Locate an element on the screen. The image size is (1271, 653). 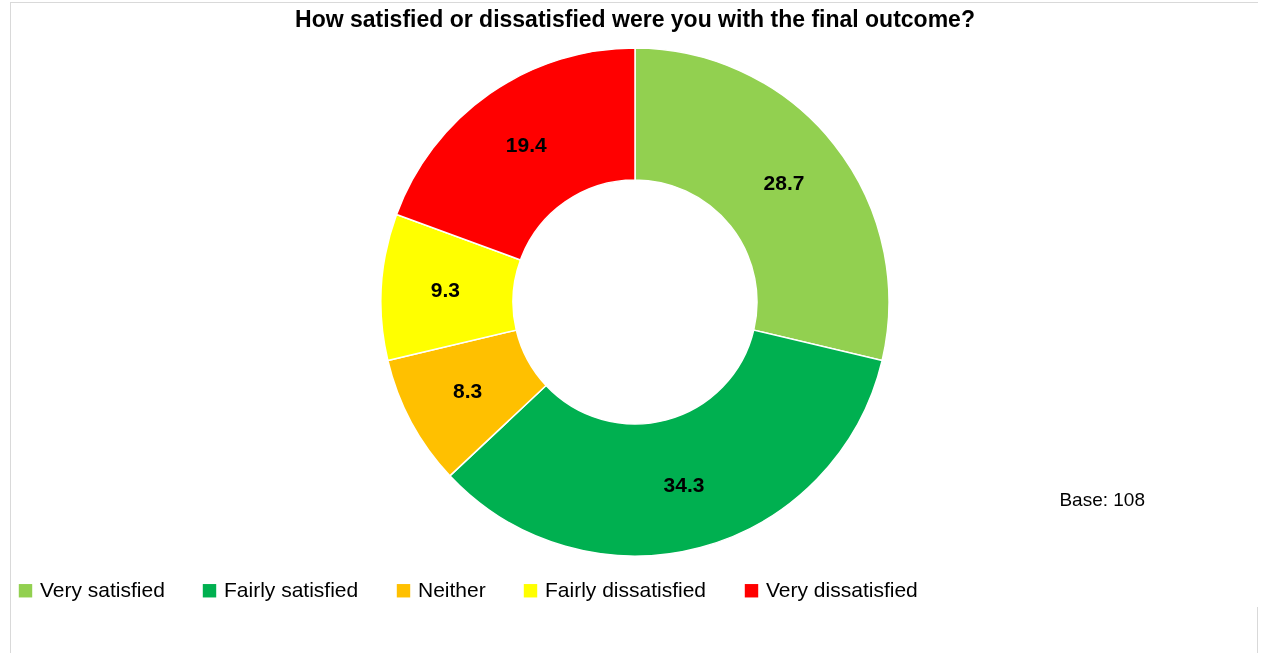
text: Base: 108 is located at coordinates (1102, 499).